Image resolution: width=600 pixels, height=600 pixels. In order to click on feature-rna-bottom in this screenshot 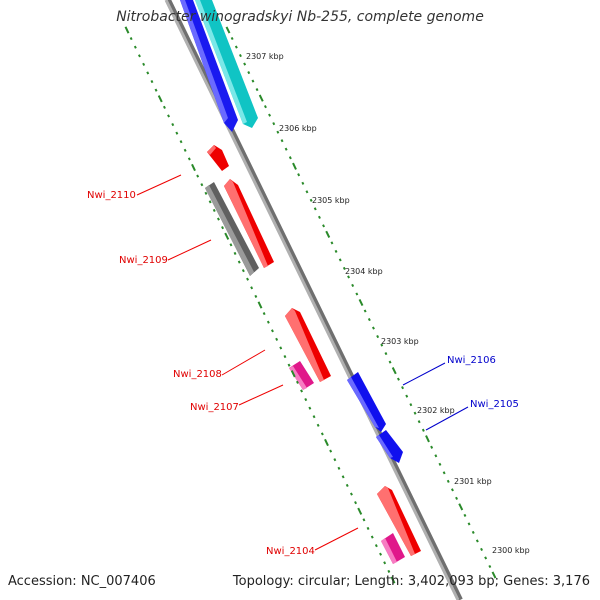, I will do `click(393, 548)`.